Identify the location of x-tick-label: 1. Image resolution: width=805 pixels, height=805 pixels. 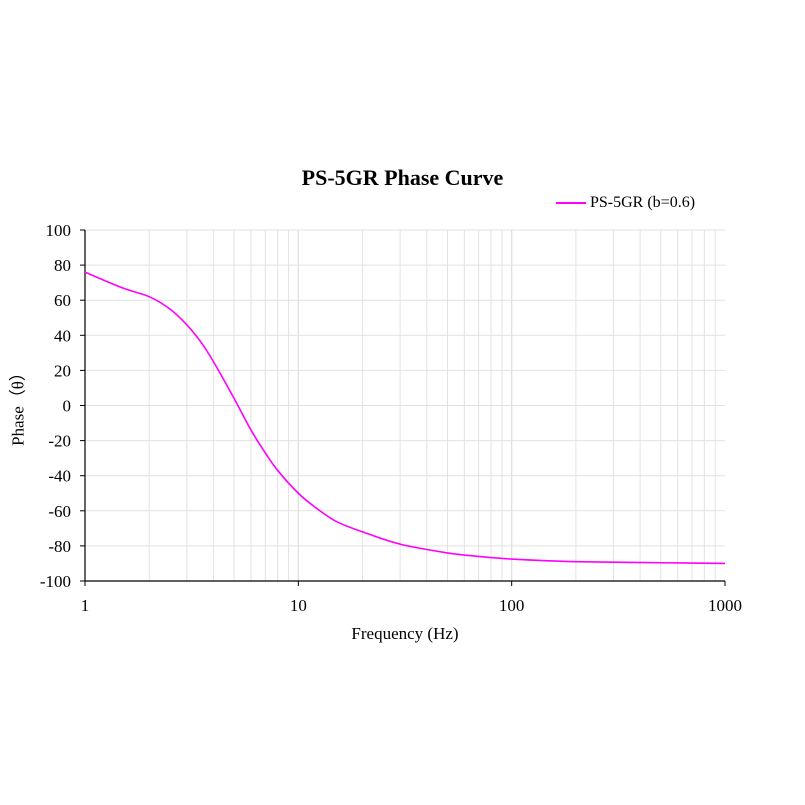
(85, 605).